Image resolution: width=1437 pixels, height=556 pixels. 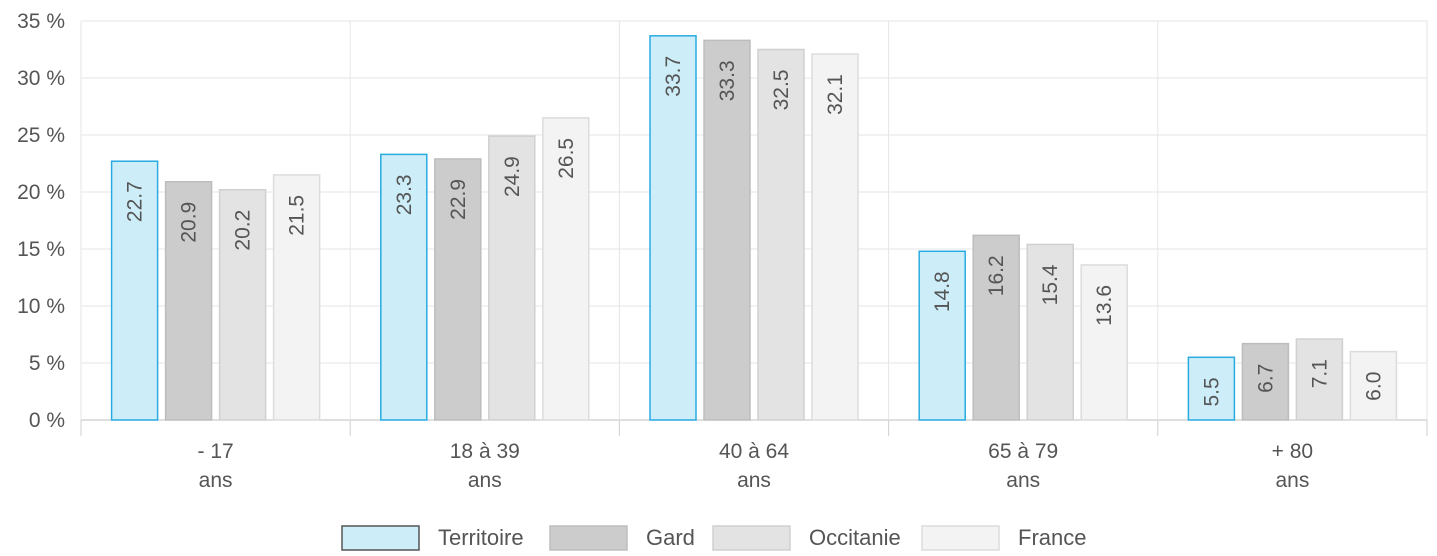 What do you see at coordinates (41, 135) in the screenshot?
I see `y-tick-label: 25 %` at bounding box center [41, 135].